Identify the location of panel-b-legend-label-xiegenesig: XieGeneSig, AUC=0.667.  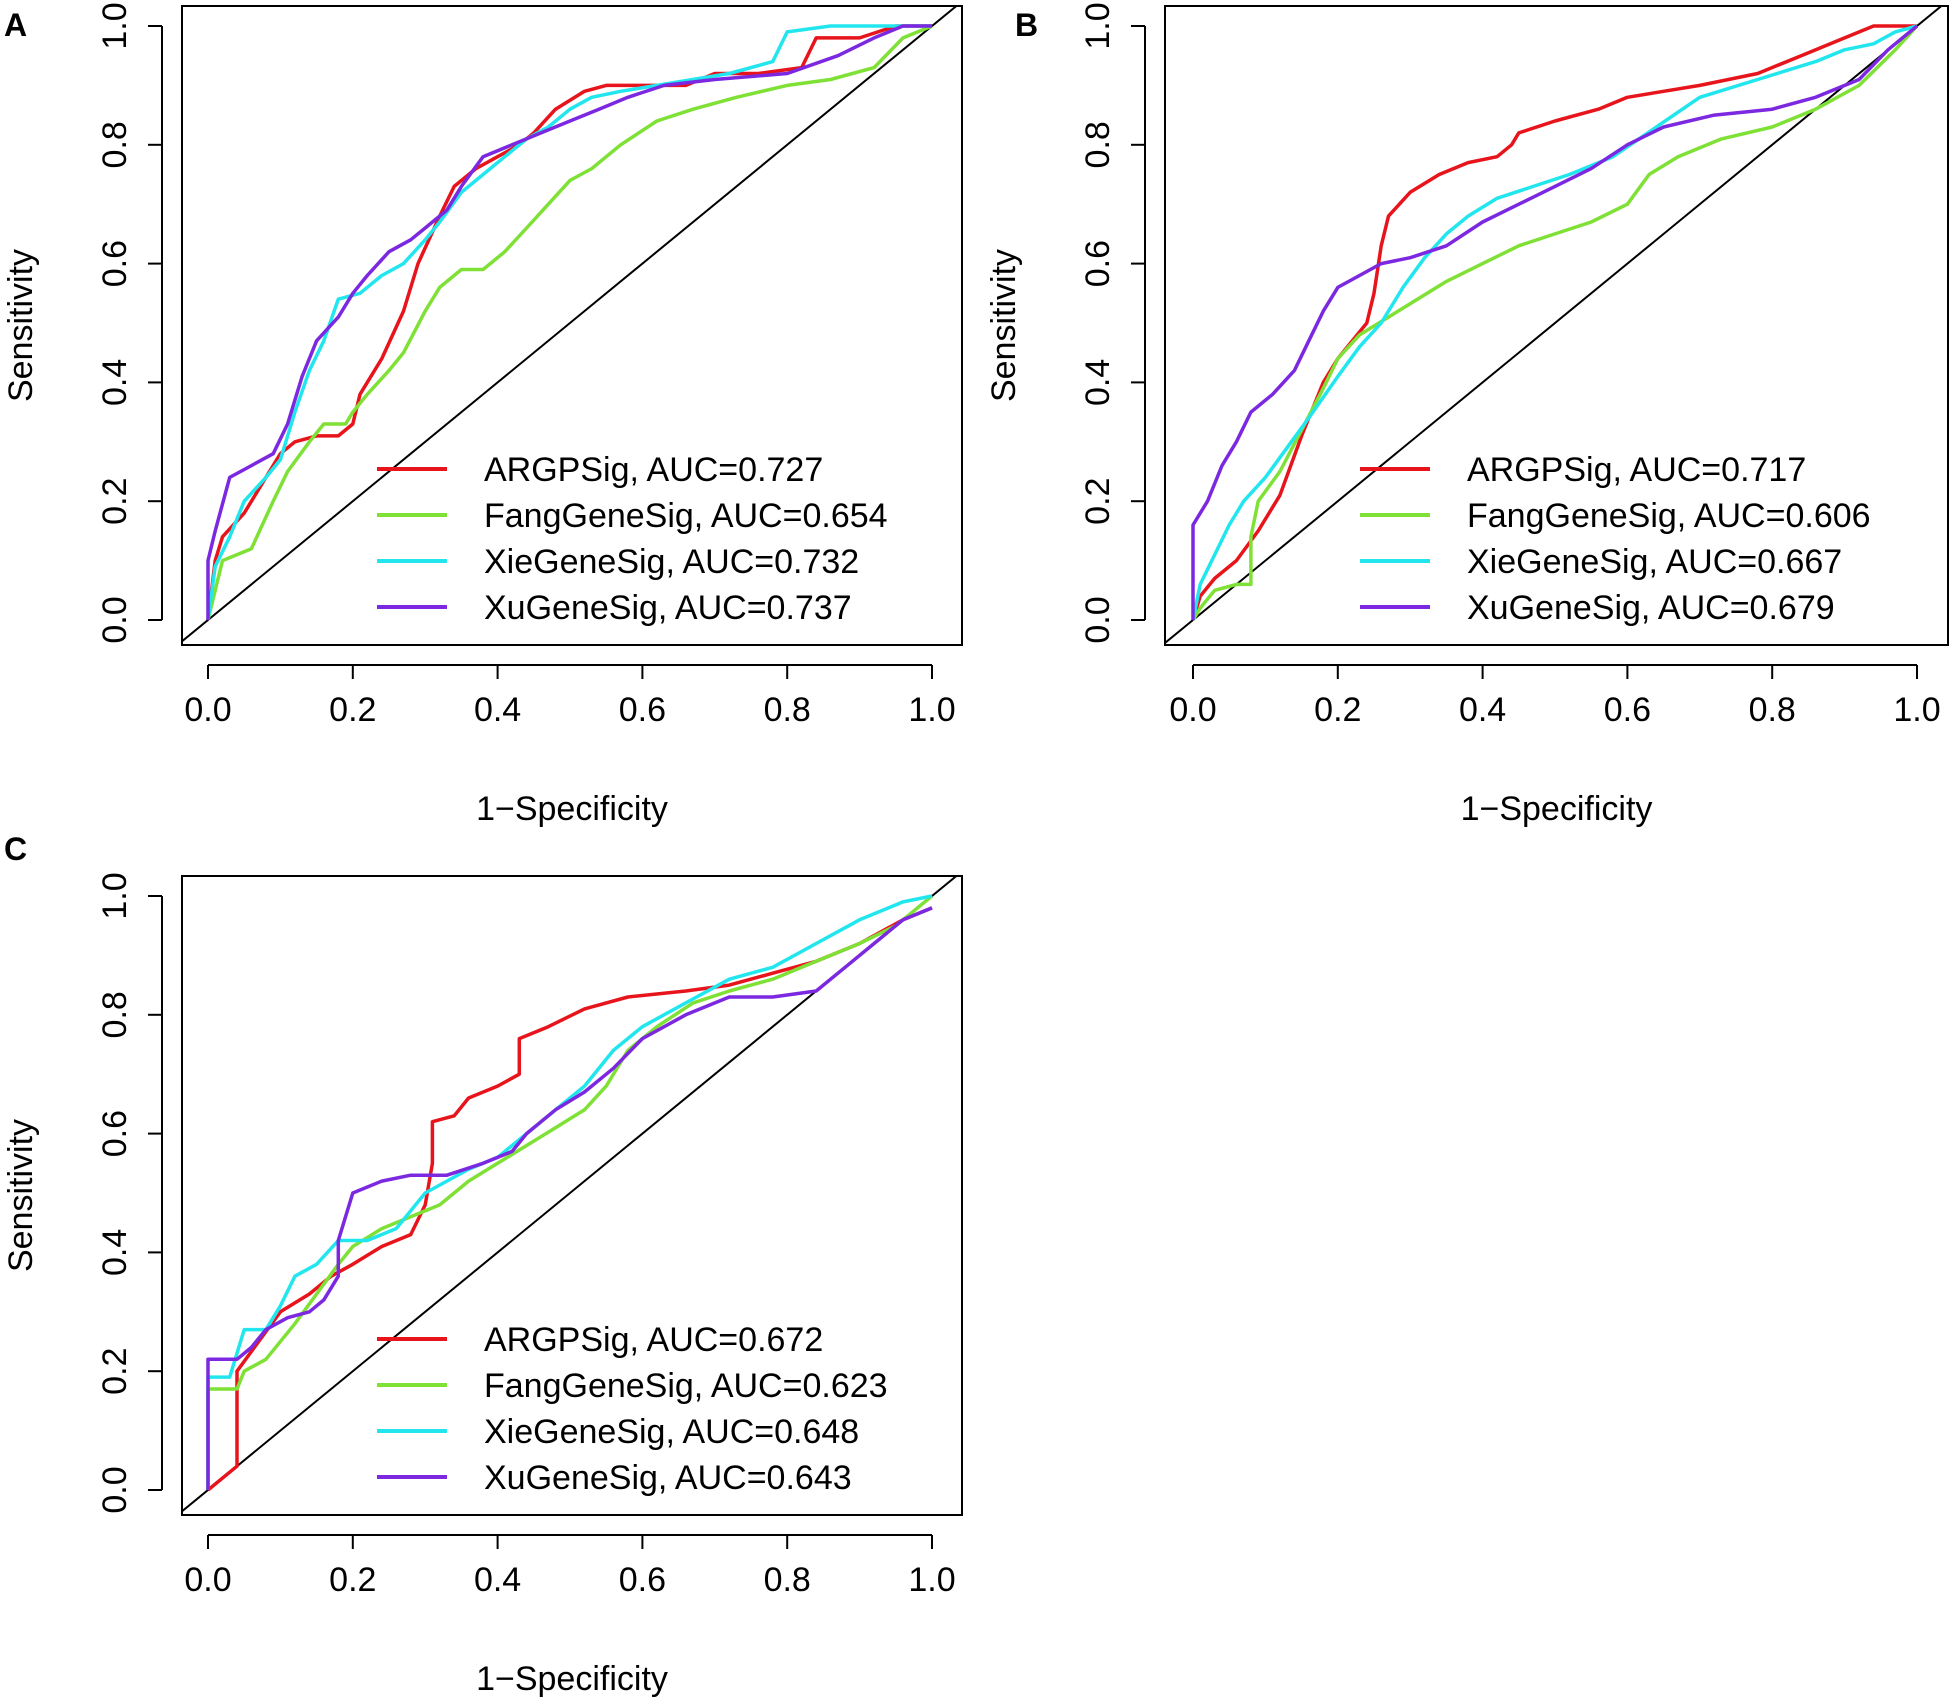
(1654, 562).